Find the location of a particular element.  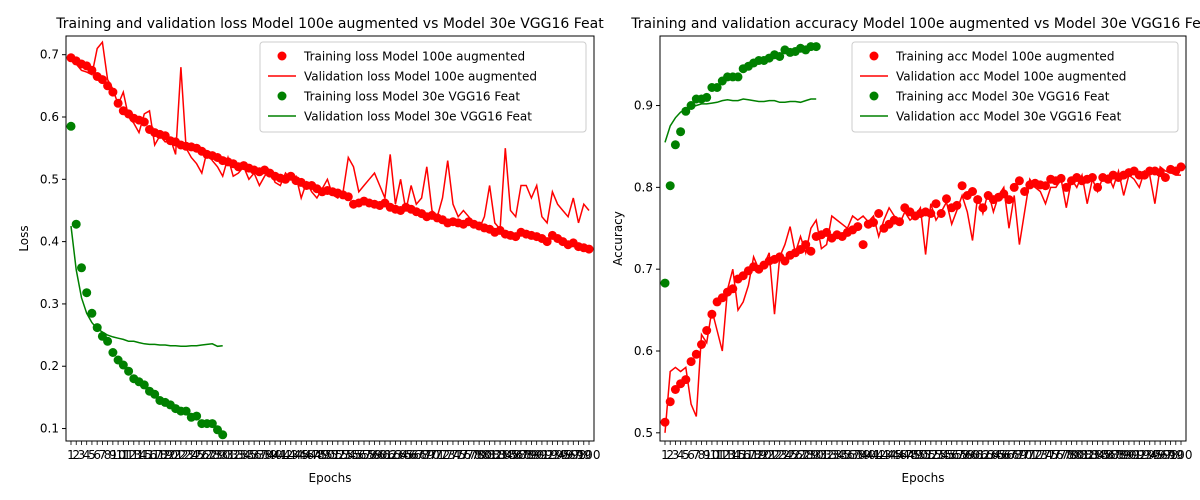

loss-xtick-label: 38 is located at coordinates (264, 455).